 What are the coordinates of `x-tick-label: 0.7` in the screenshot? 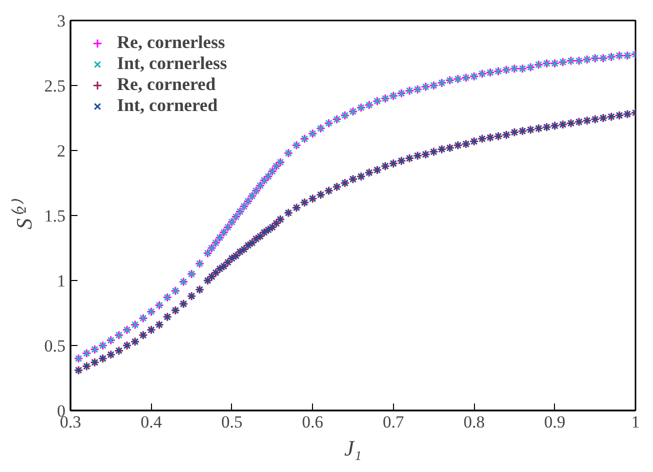 It's located at (393, 422).